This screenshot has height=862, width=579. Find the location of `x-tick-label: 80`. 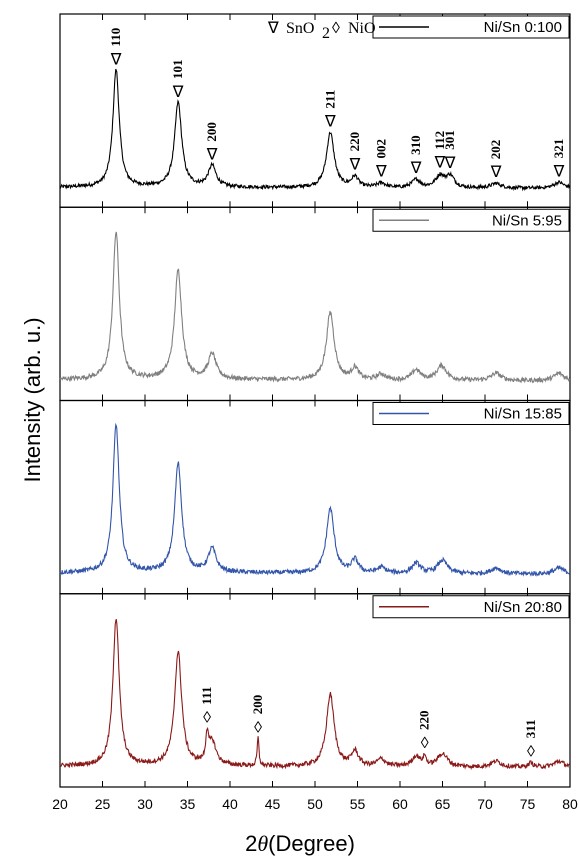

x-tick-label: 80 is located at coordinates (570, 804).